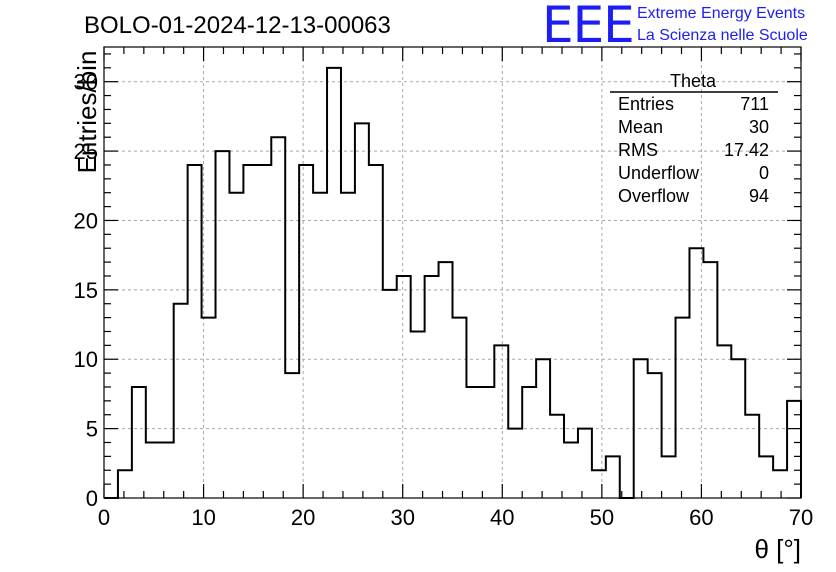 The width and height of the screenshot is (836, 572). I want to click on y-tick-label: 20, so click(86, 220).